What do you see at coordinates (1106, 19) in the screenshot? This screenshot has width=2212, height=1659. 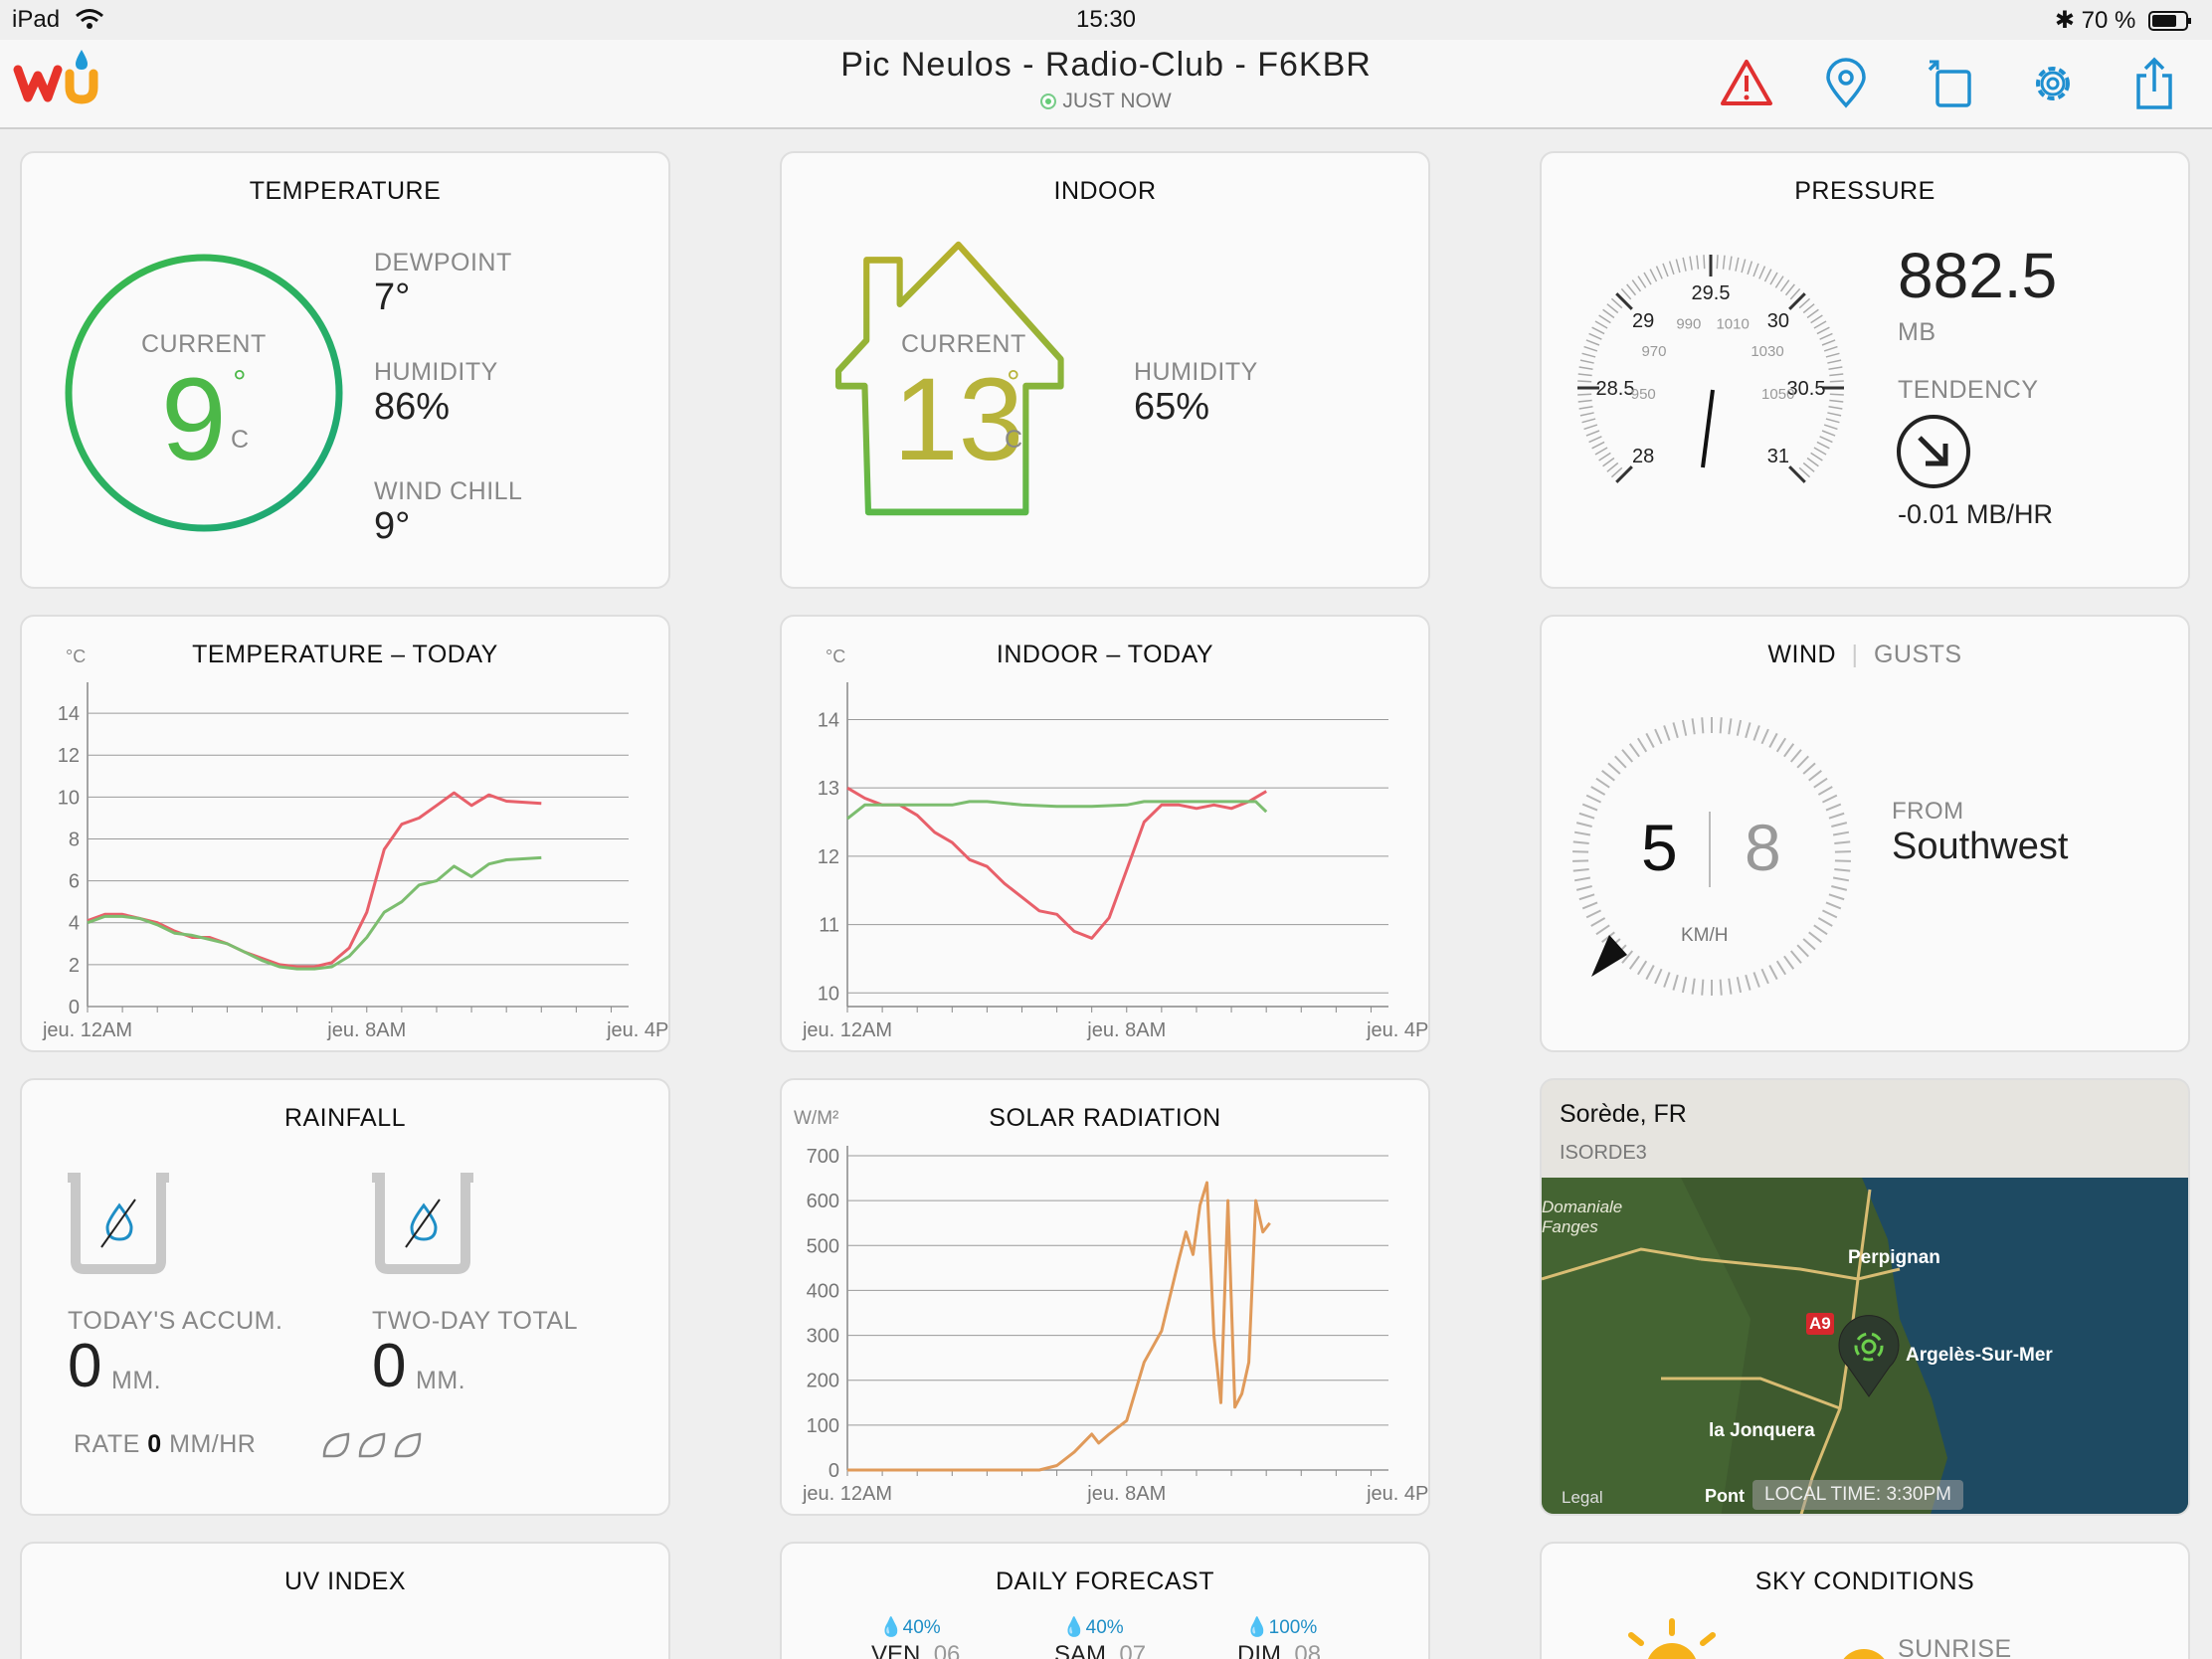 I see `status-time: 15:30` at bounding box center [1106, 19].